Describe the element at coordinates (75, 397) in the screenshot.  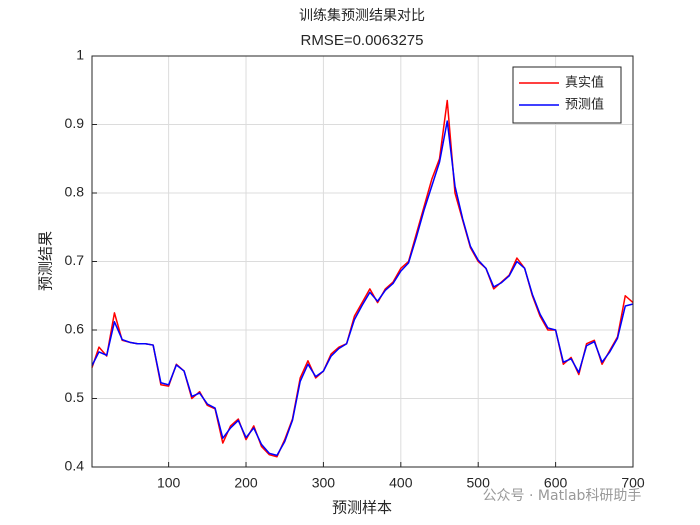
I see `y-tick-label: 0.5` at that location.